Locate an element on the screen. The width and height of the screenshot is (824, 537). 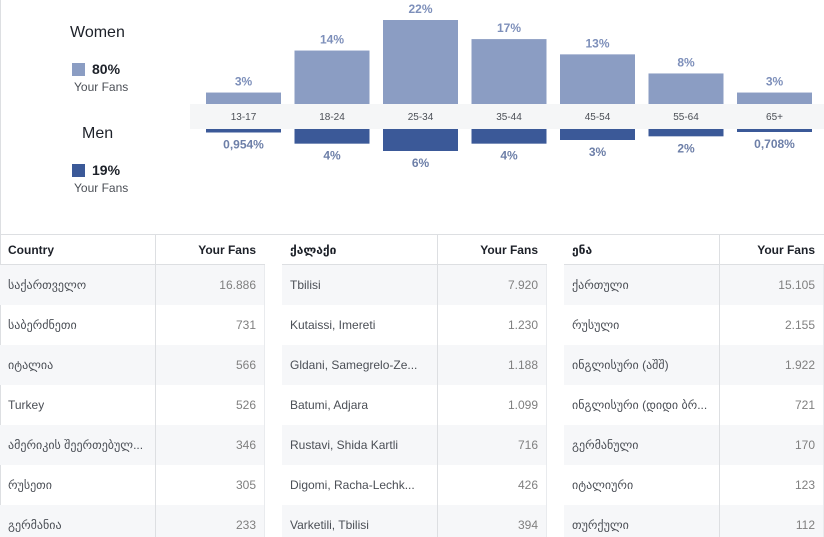
header-name: ქალაქი is located at coordinates (313, 250).